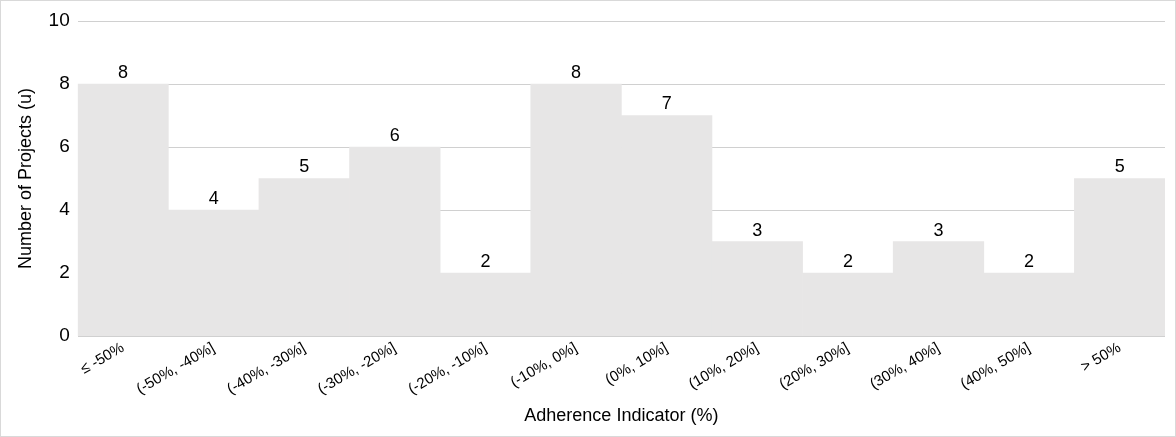  Describe the element at coordinates (24, 178) in the screenshot. I see `y-axis-title: Number of Projects (u)` at that location.